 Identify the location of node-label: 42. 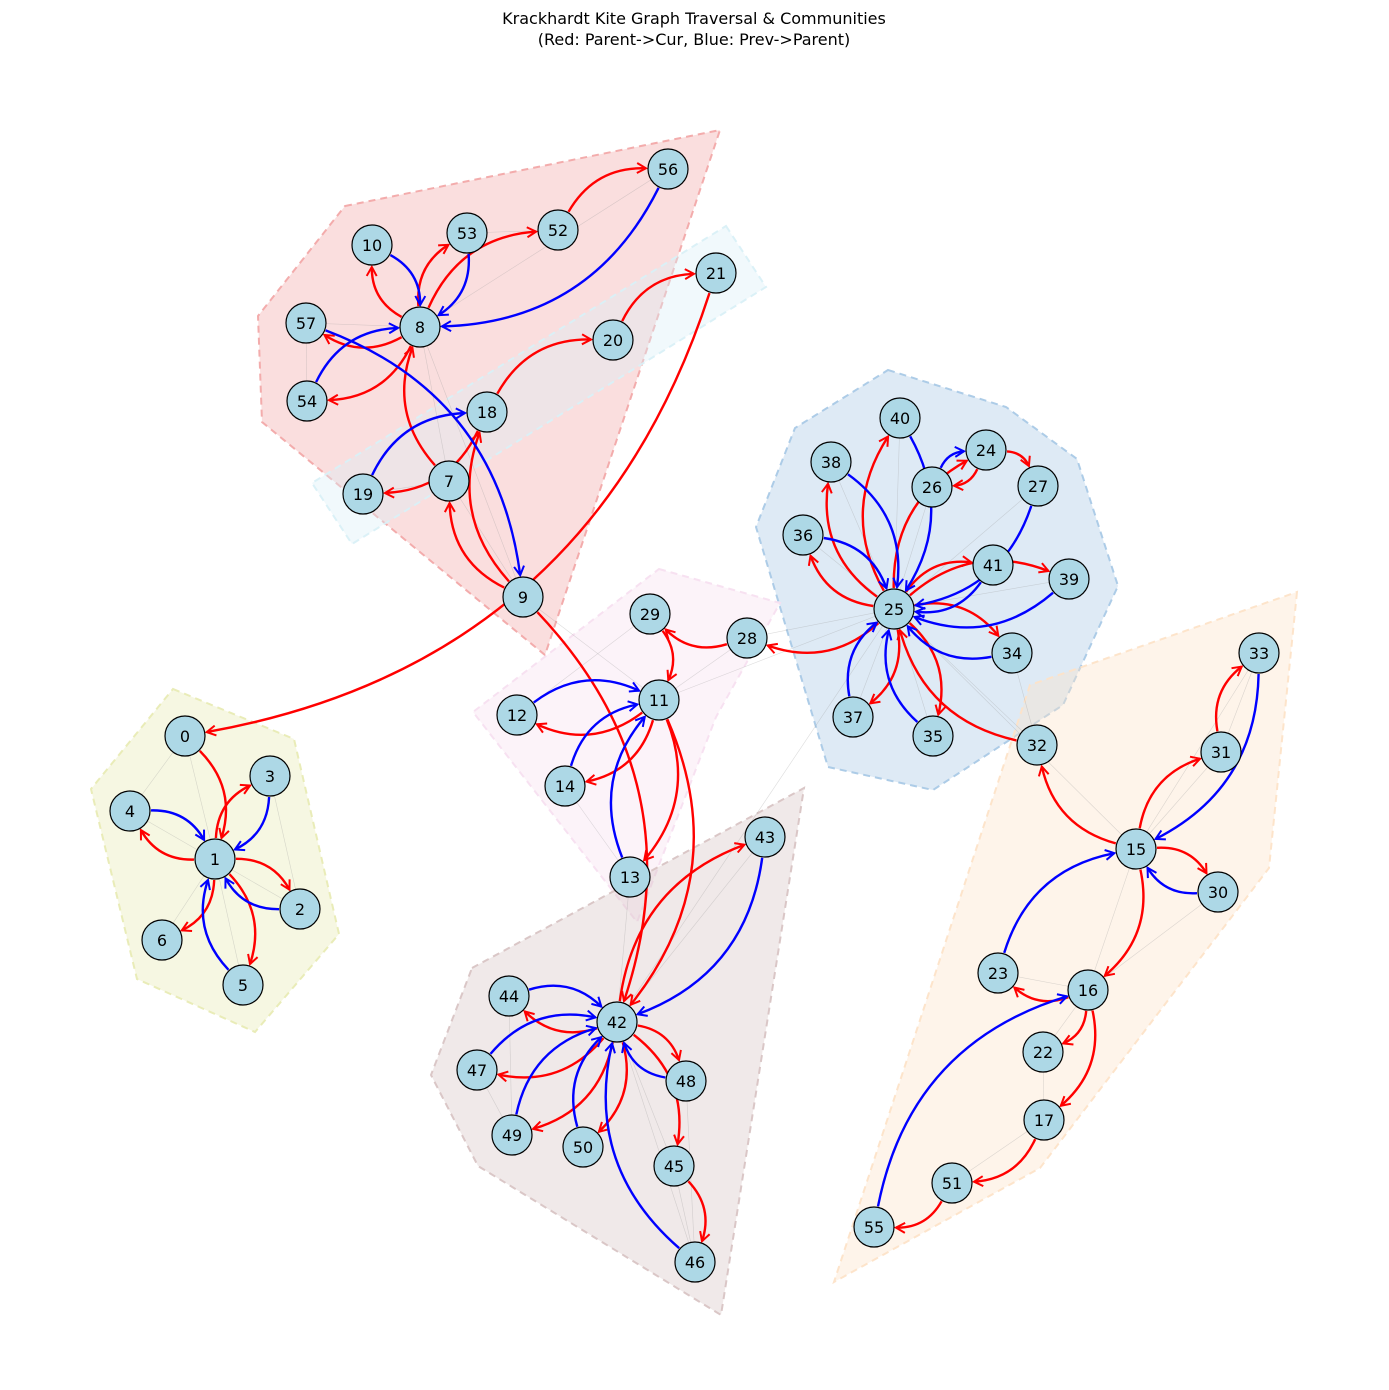
(617, 1022).